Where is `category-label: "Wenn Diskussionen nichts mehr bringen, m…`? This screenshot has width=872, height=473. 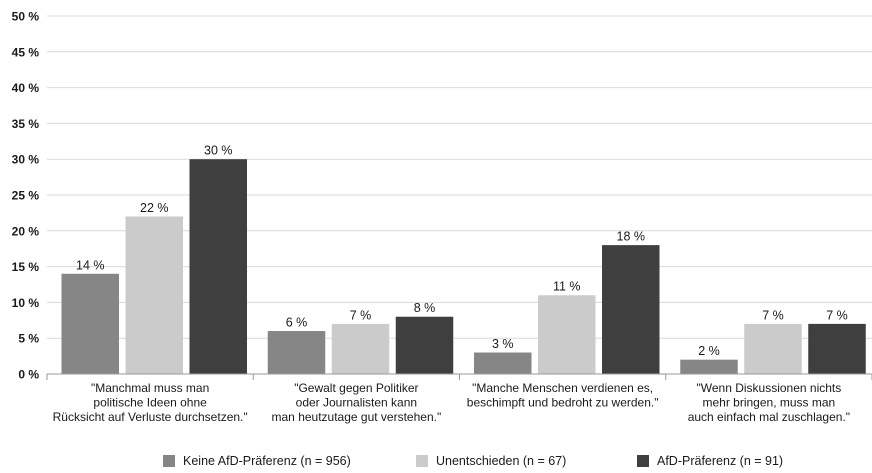 category-label: "Wenn Diskussionen nichts mehr bringen, m… is located at coordinates (769, 402).